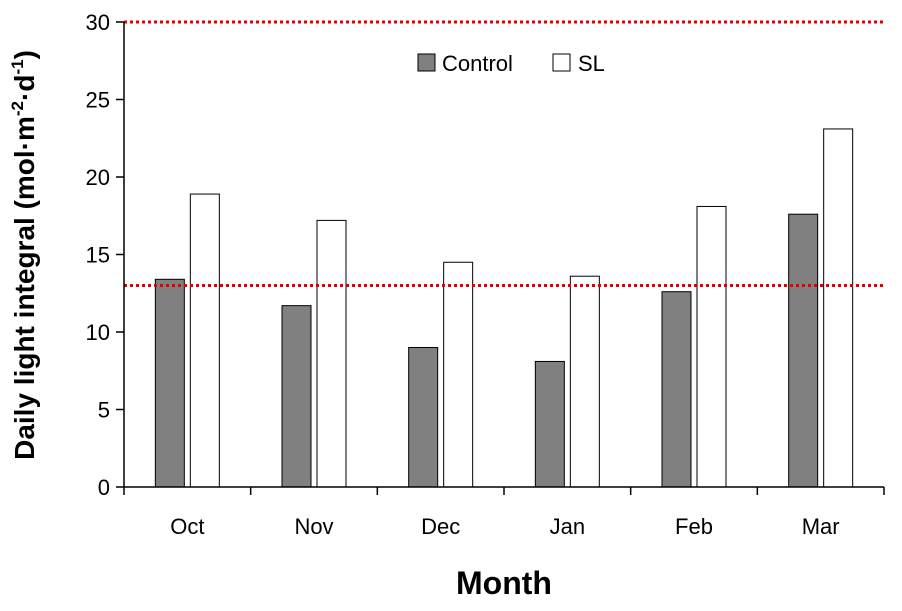 This screenshot has height=611, width=902. Describe the element at coordinates (98, 100) in the screenshot. I see `y-tick-label: 25` at that location.